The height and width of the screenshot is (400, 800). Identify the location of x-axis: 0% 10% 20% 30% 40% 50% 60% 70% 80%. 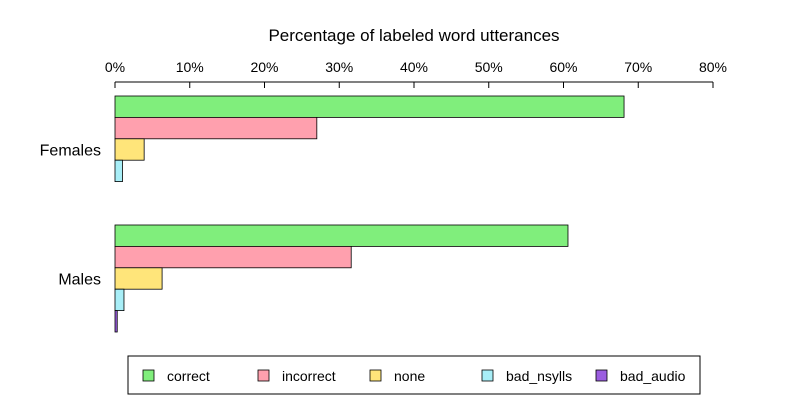
(416, 73).